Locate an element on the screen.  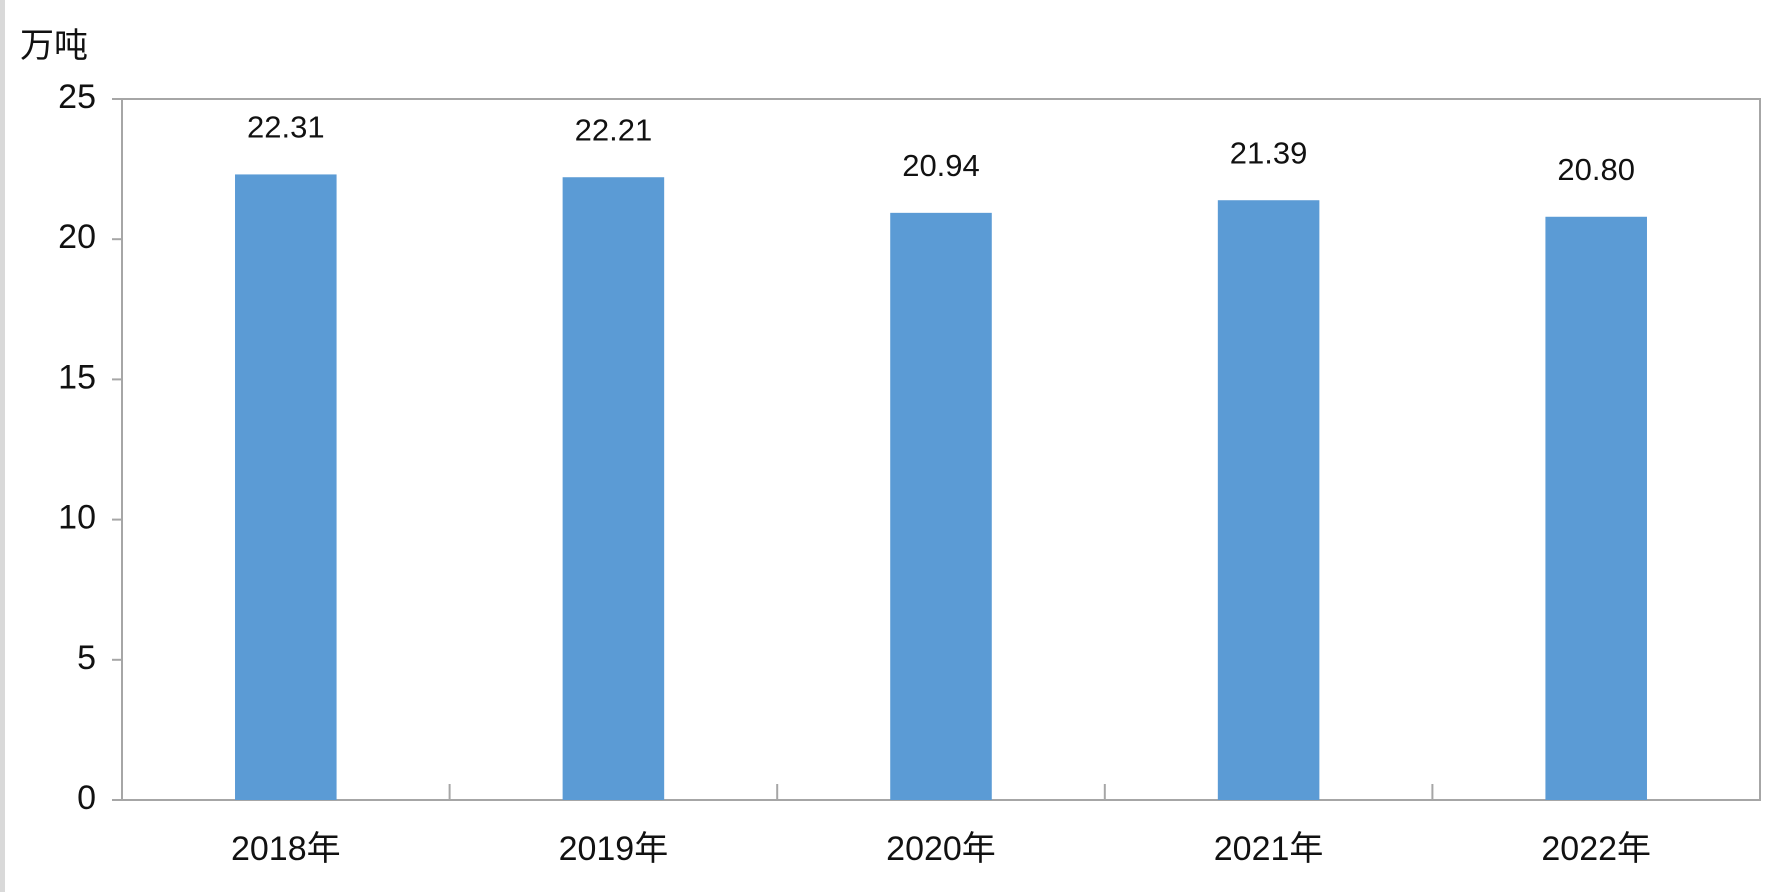
value-label: 21.39 is located at coordinates (1269, 152).